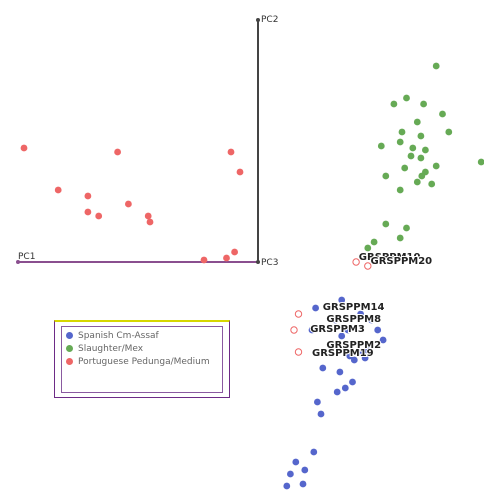  I want to click on pc1-axis-label: PC1, so click(26, 257).